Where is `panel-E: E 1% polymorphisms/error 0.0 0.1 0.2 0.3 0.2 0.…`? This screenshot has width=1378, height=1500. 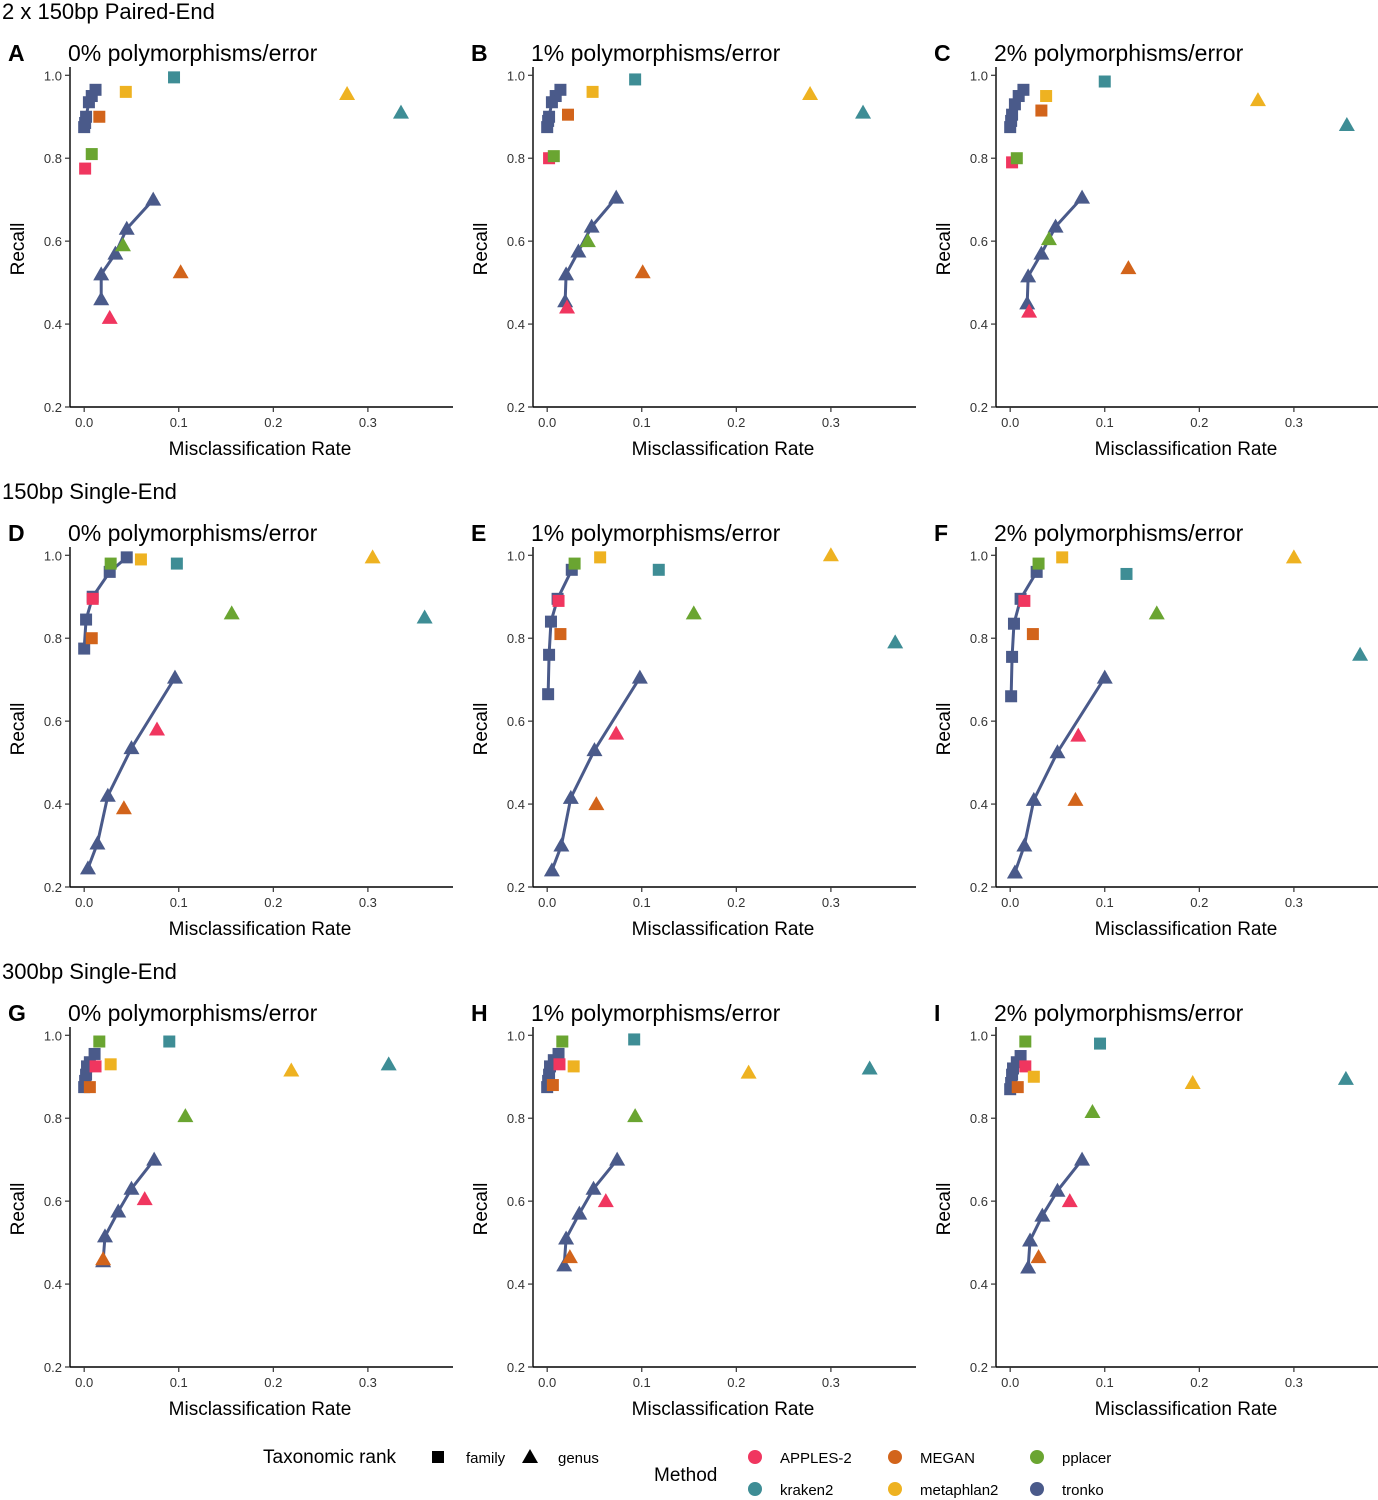
panel-E: E 1% polymorphisms/error 0.0 0.1 0.2 0.3 0.2 0.… is located at coordinates (693, 730).